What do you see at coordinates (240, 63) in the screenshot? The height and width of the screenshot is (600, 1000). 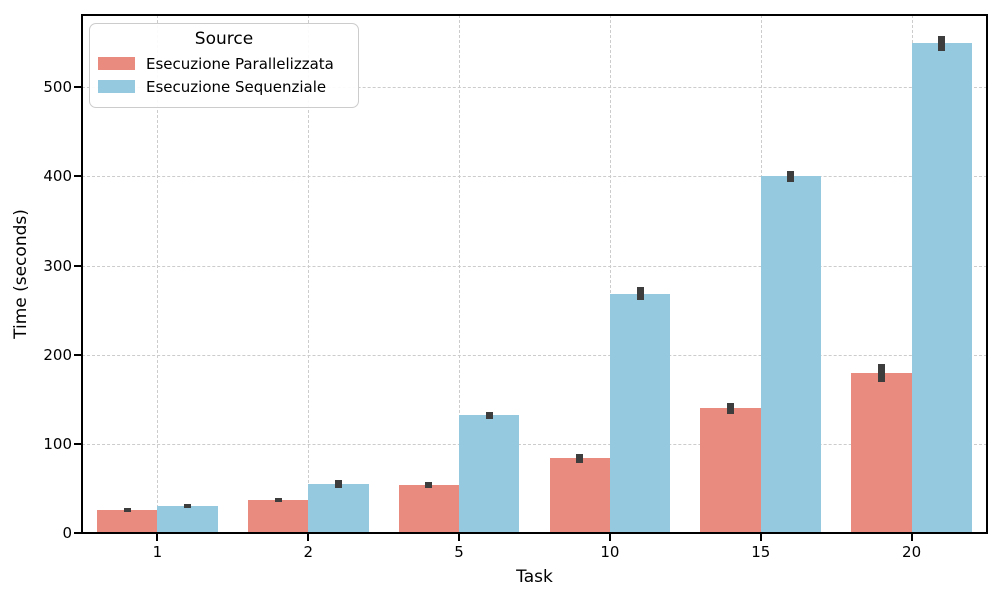 I see `legend-label-parallelizzata: Esecuzione Parallelizzata` at bounding box center [240, 63].